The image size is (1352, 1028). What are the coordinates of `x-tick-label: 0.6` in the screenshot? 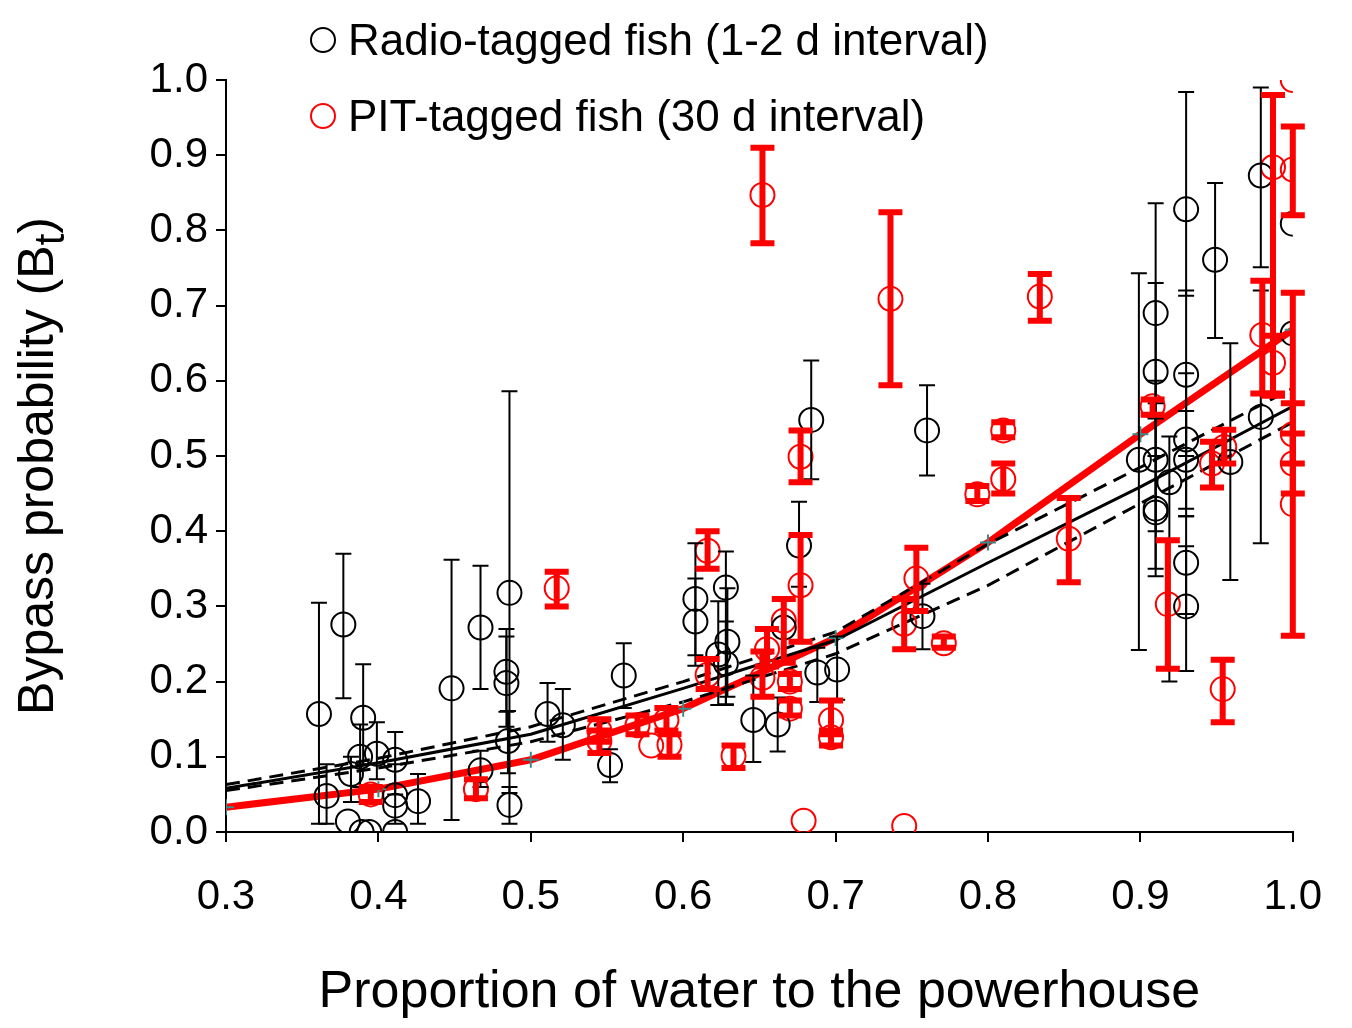 It's located at (683, 894).